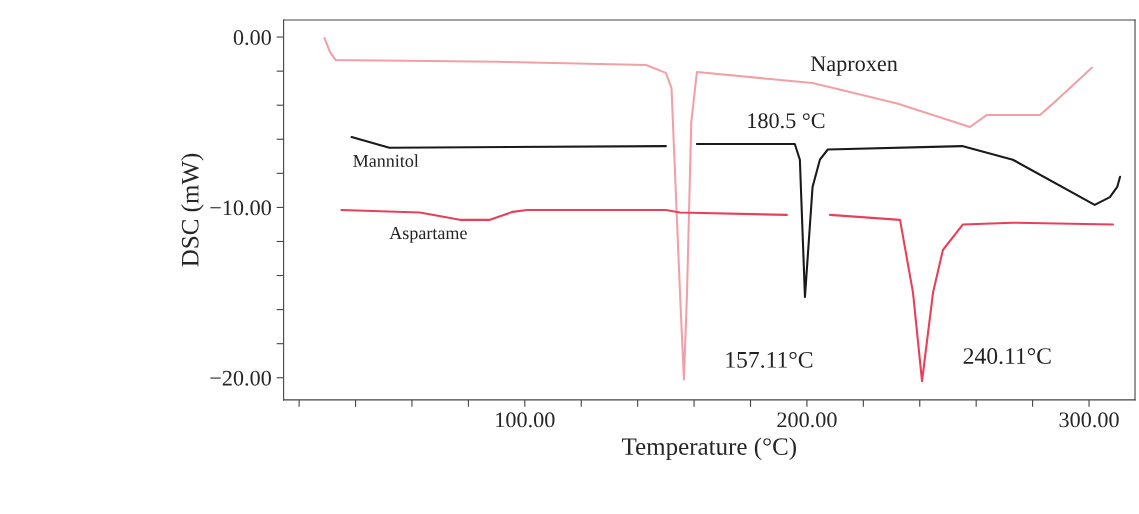 The width and height of the screenshot is (1139, 514). What do you see at coordinates (1007, 356) in the screenshot?
I see `annotation: 240.11°C` at bounding box center [1007, 356].